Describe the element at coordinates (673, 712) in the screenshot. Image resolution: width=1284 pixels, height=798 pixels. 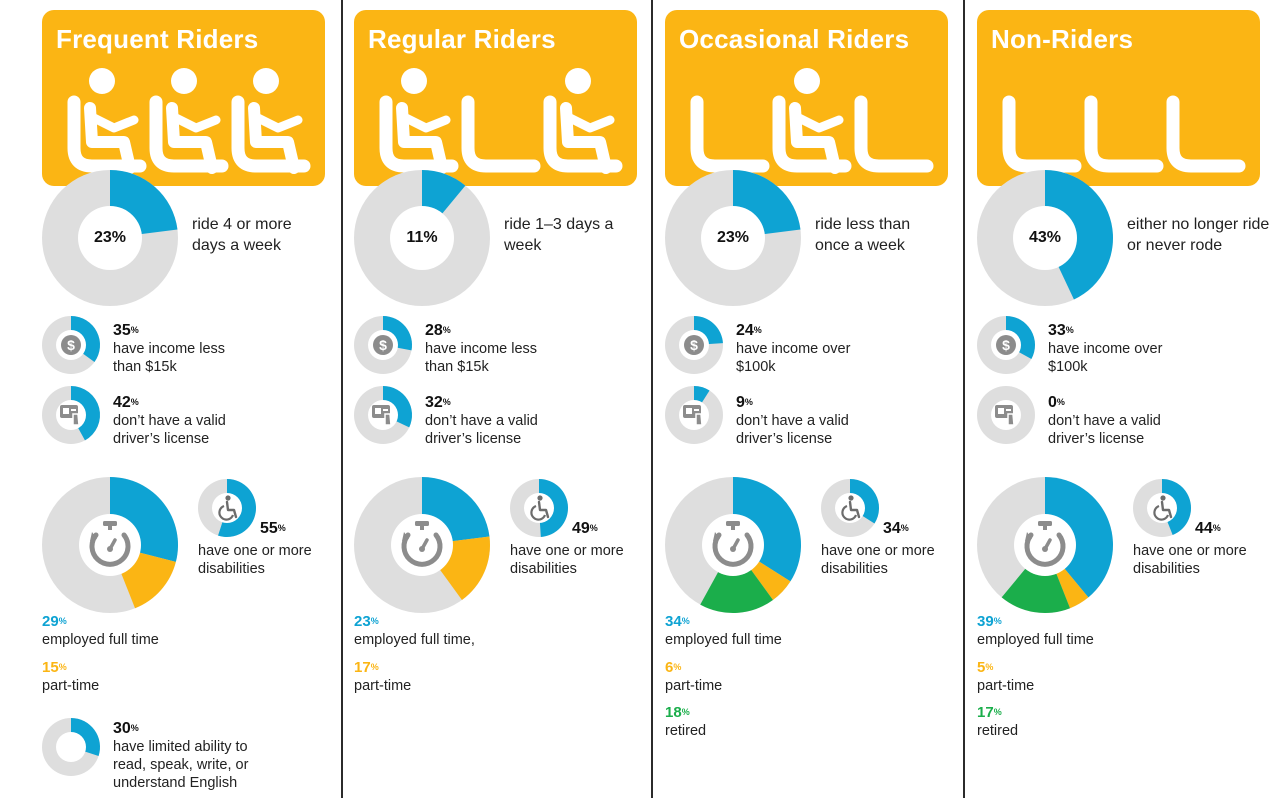
I see `percent-number: 18` at that location.